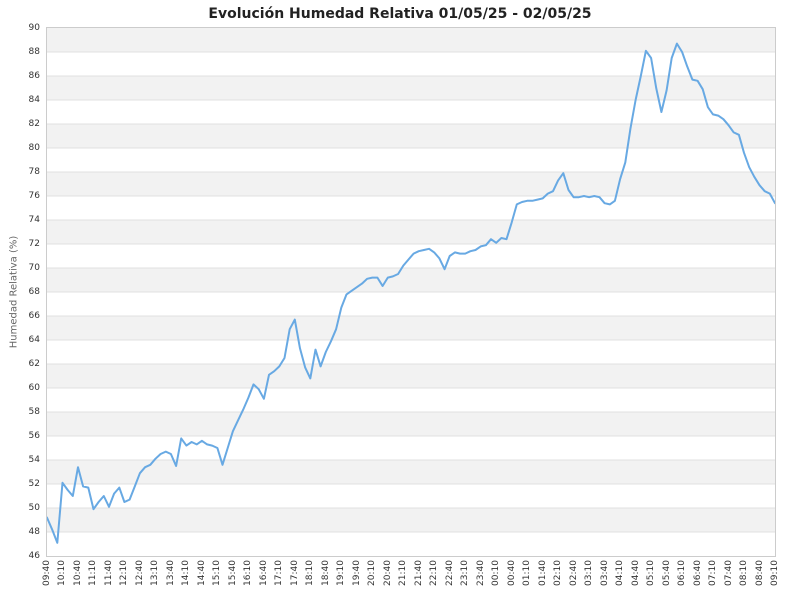 This screenshot has width=800, height=600. What do you see at coordinates (465, 573) in the screenshot?
I see `x-tick-label: 23:10` at bounding box center [465, 573].